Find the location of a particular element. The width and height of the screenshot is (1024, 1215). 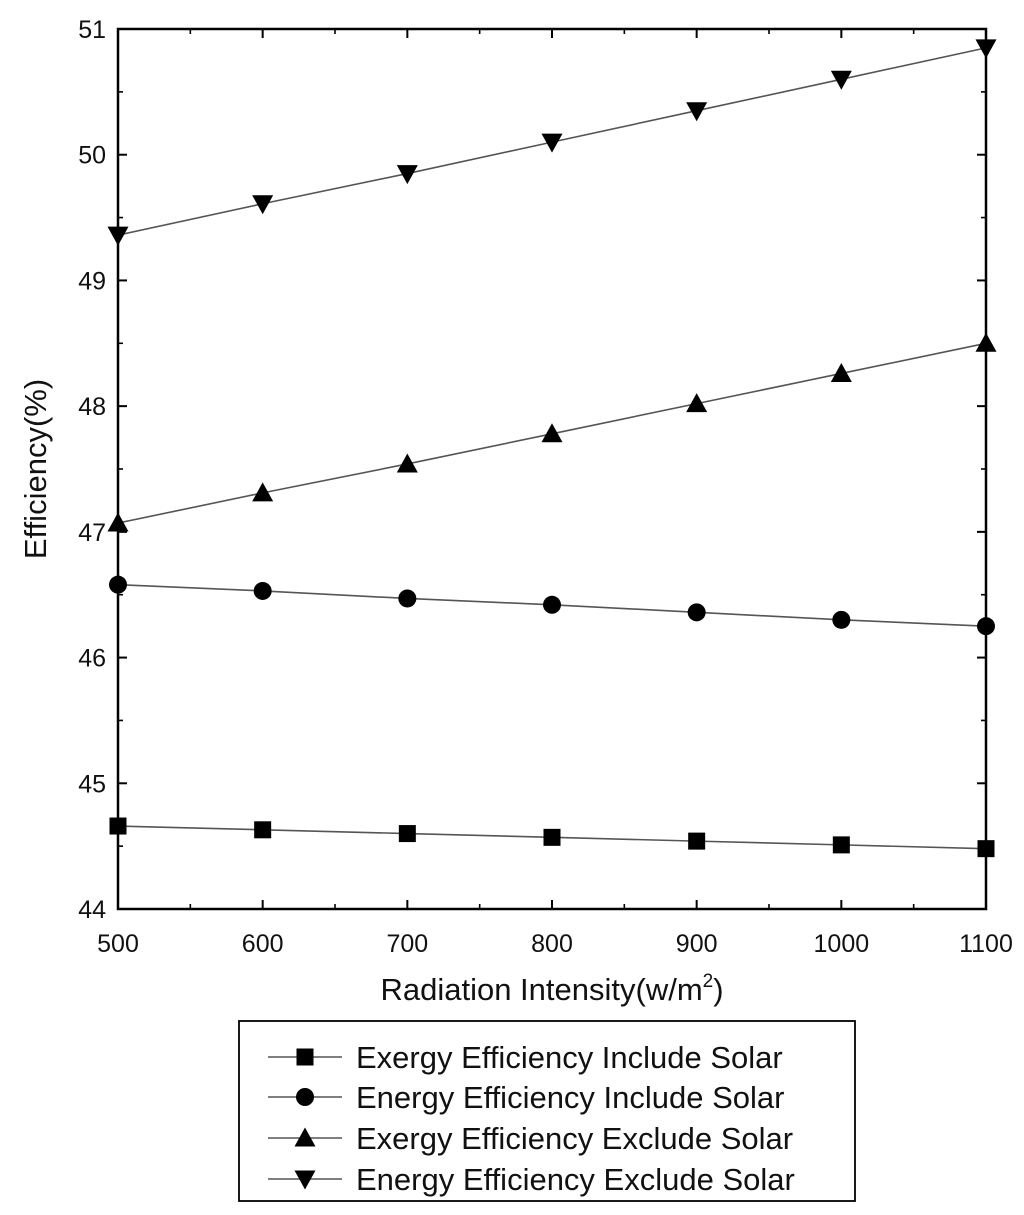

y-tick-label: 51 is located at coordinates (92, 30).